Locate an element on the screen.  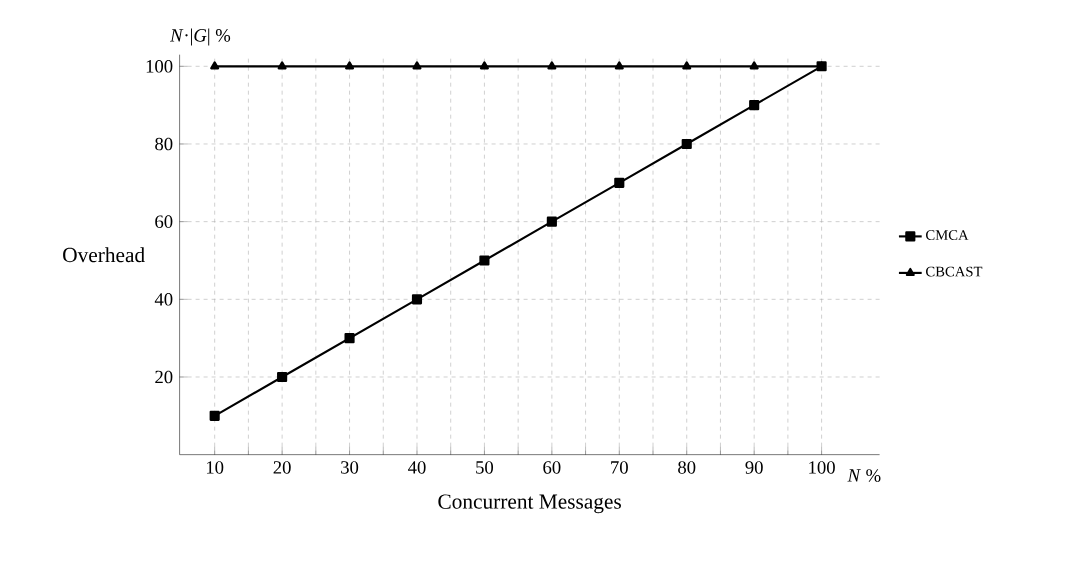
x-tick-label: 40 is located at coordinates (417, 467).